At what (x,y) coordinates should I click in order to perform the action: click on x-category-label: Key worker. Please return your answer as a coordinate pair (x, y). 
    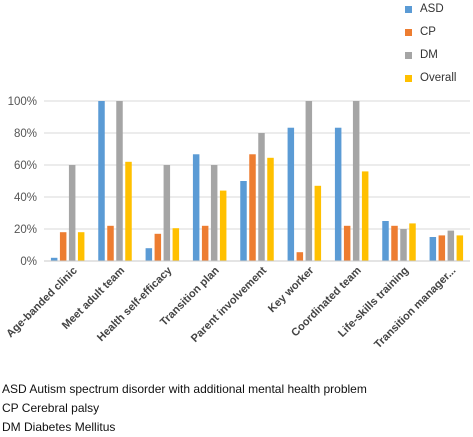
    Looking at the image, I should click on (291, 289).